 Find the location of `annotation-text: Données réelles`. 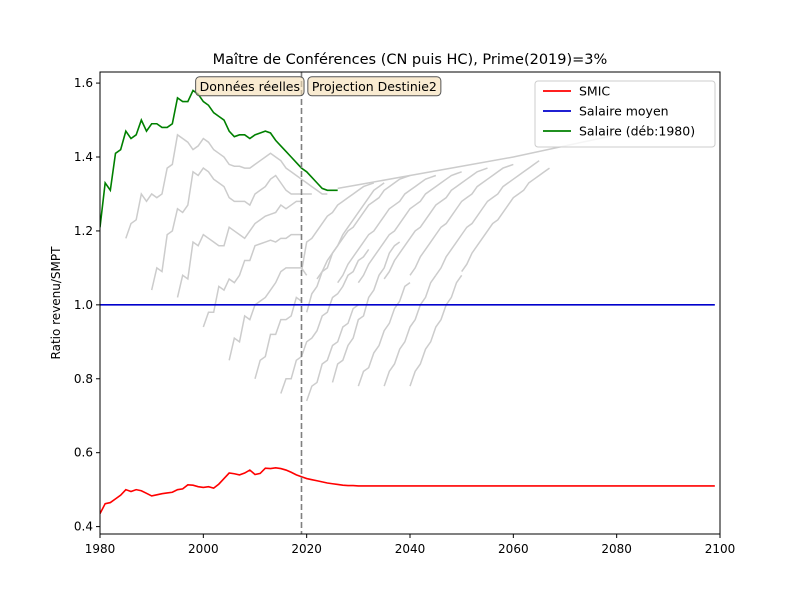

annotation-text: Données réelles is located at coordinates (250, 86).